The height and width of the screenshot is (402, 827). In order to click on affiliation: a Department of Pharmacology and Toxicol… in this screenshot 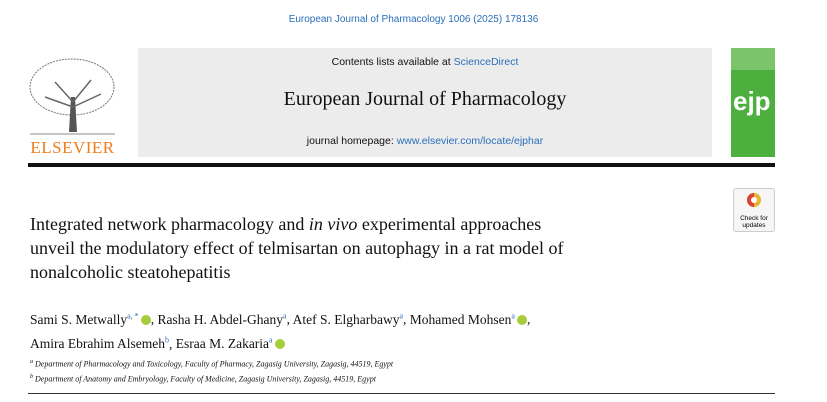, I will do `click(211, 363)`.